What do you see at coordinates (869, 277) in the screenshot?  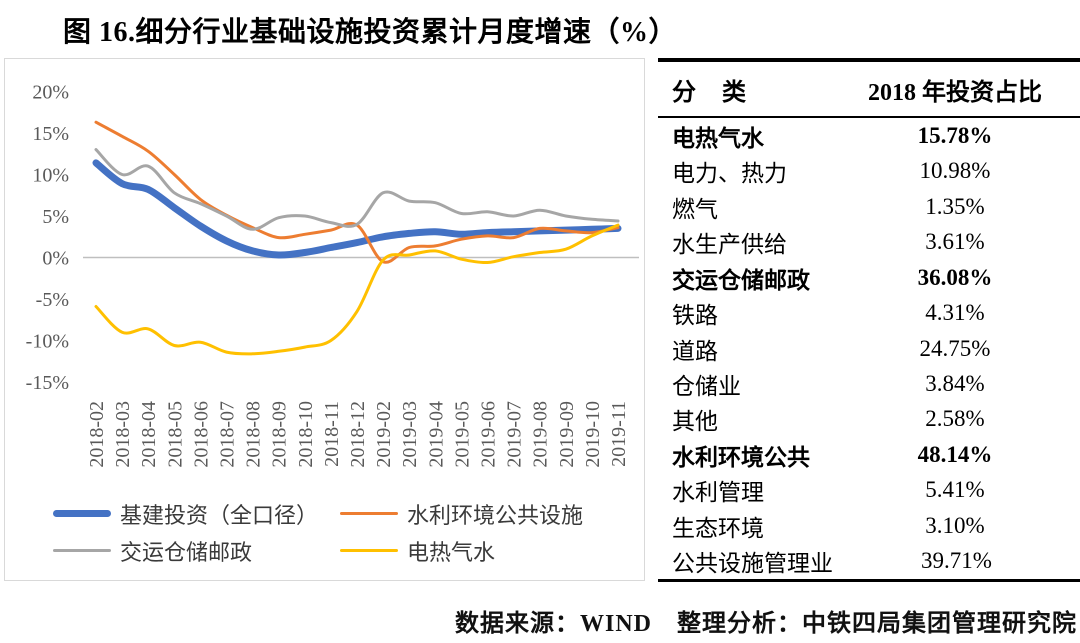 I see `table-row: 交运仓储邮政 36.08%` at bounding box center [869, 277].